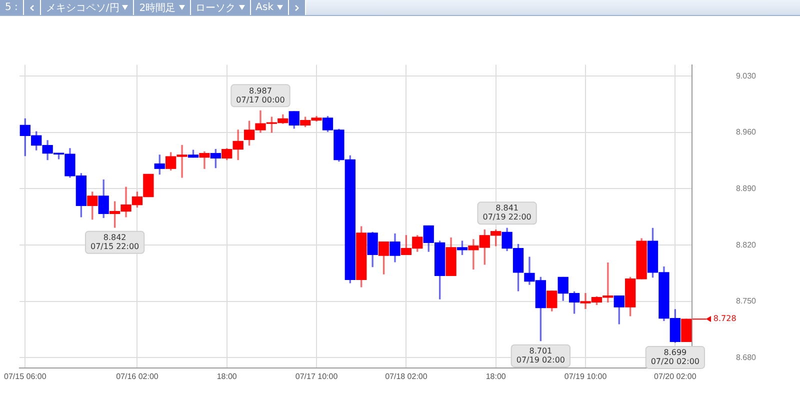 The height and width of the screenshot is (417, 800). I want to click on annotation: 8.842 07/15 22:00, so click(115, 241).